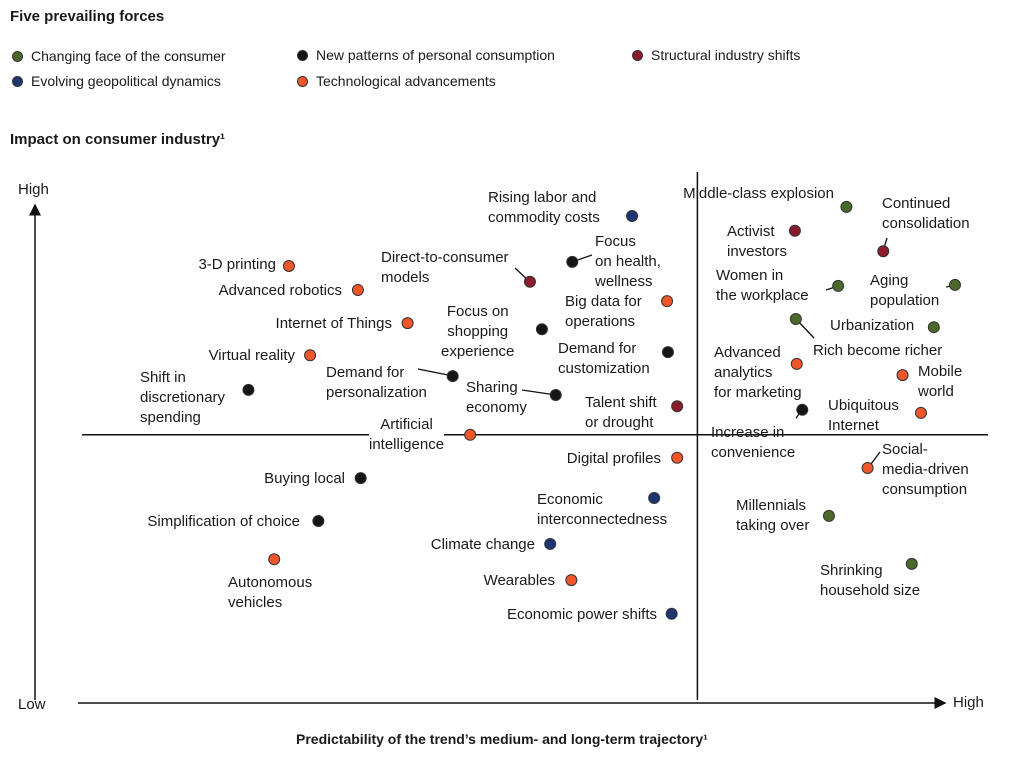  What do you see at coordinates (603, 311) in the screenshot?
I see `data-label: Big data for operations` at bounding box center [603, 311].